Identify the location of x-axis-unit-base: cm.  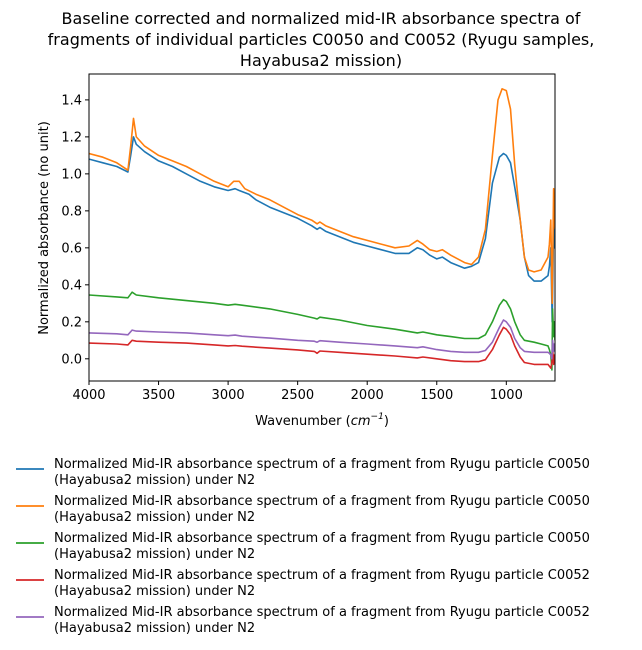
(361, 421).